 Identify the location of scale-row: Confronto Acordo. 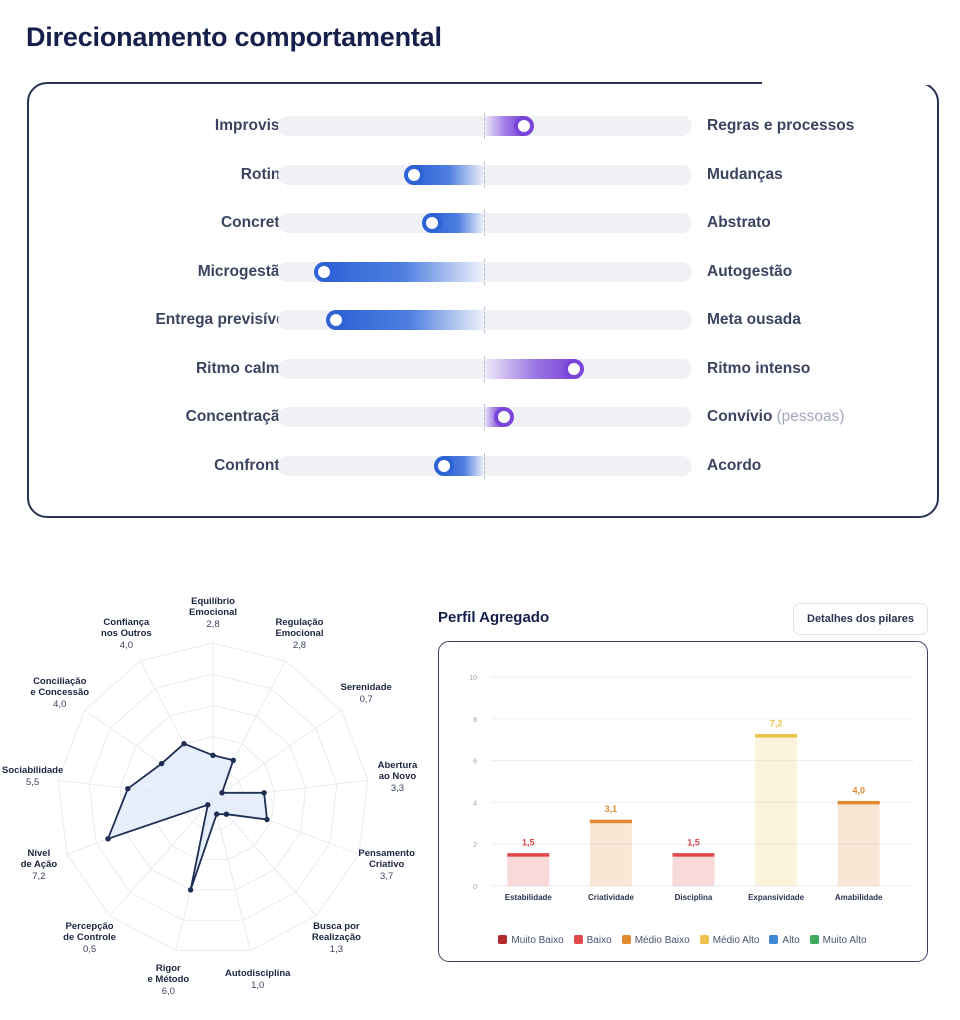
(485, 466).